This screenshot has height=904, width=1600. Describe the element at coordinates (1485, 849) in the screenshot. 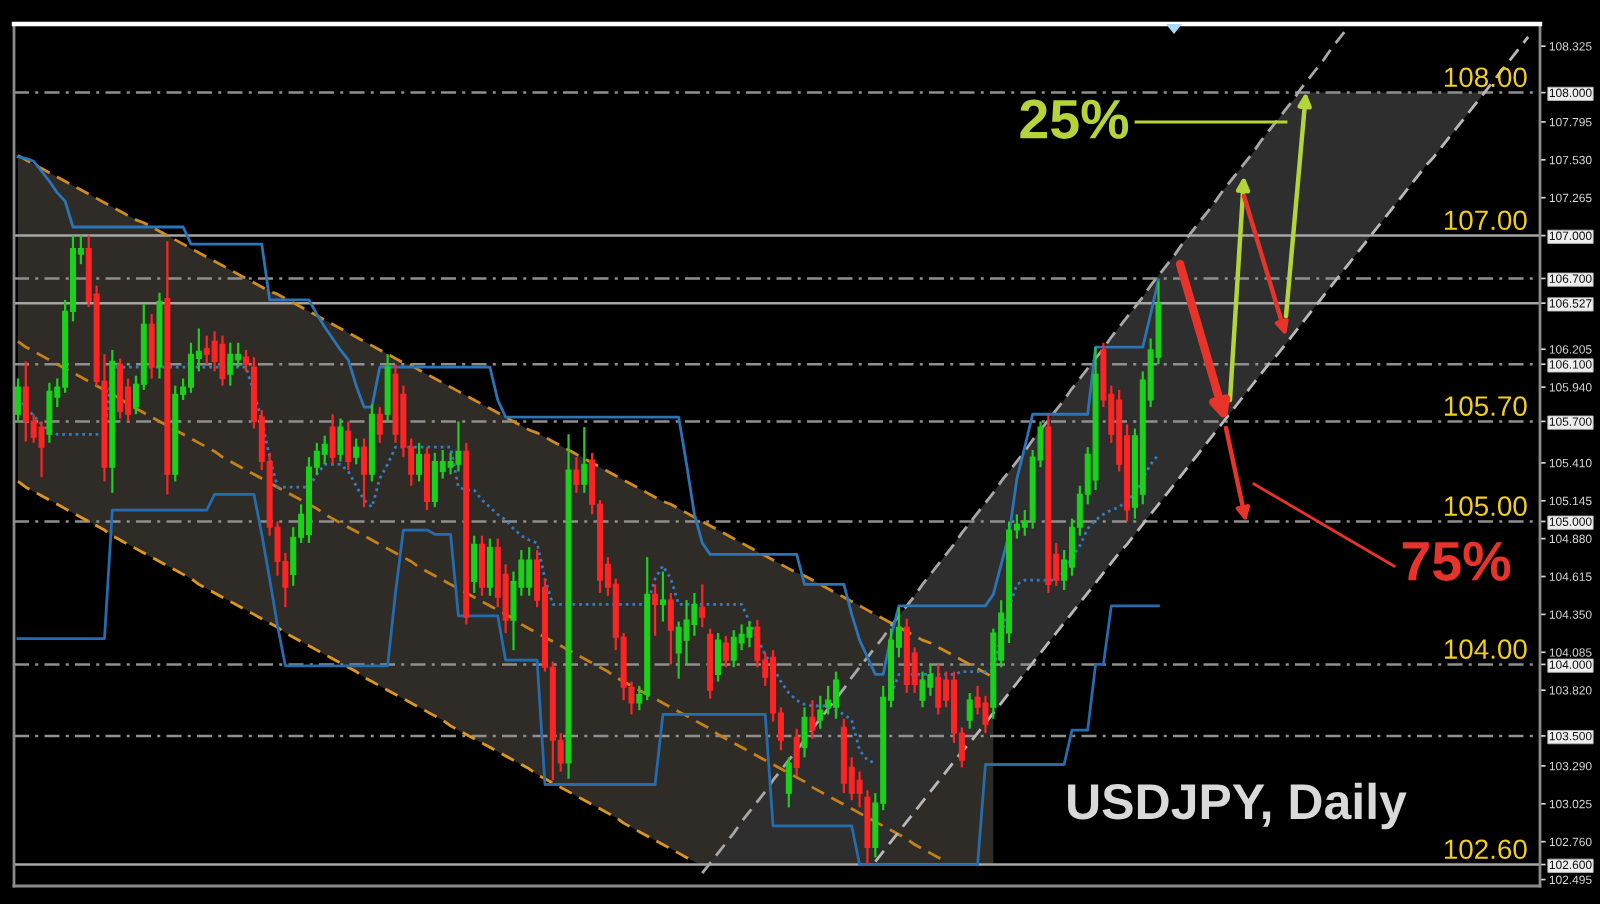

I see `ref-line-label: 102.60` at that location.